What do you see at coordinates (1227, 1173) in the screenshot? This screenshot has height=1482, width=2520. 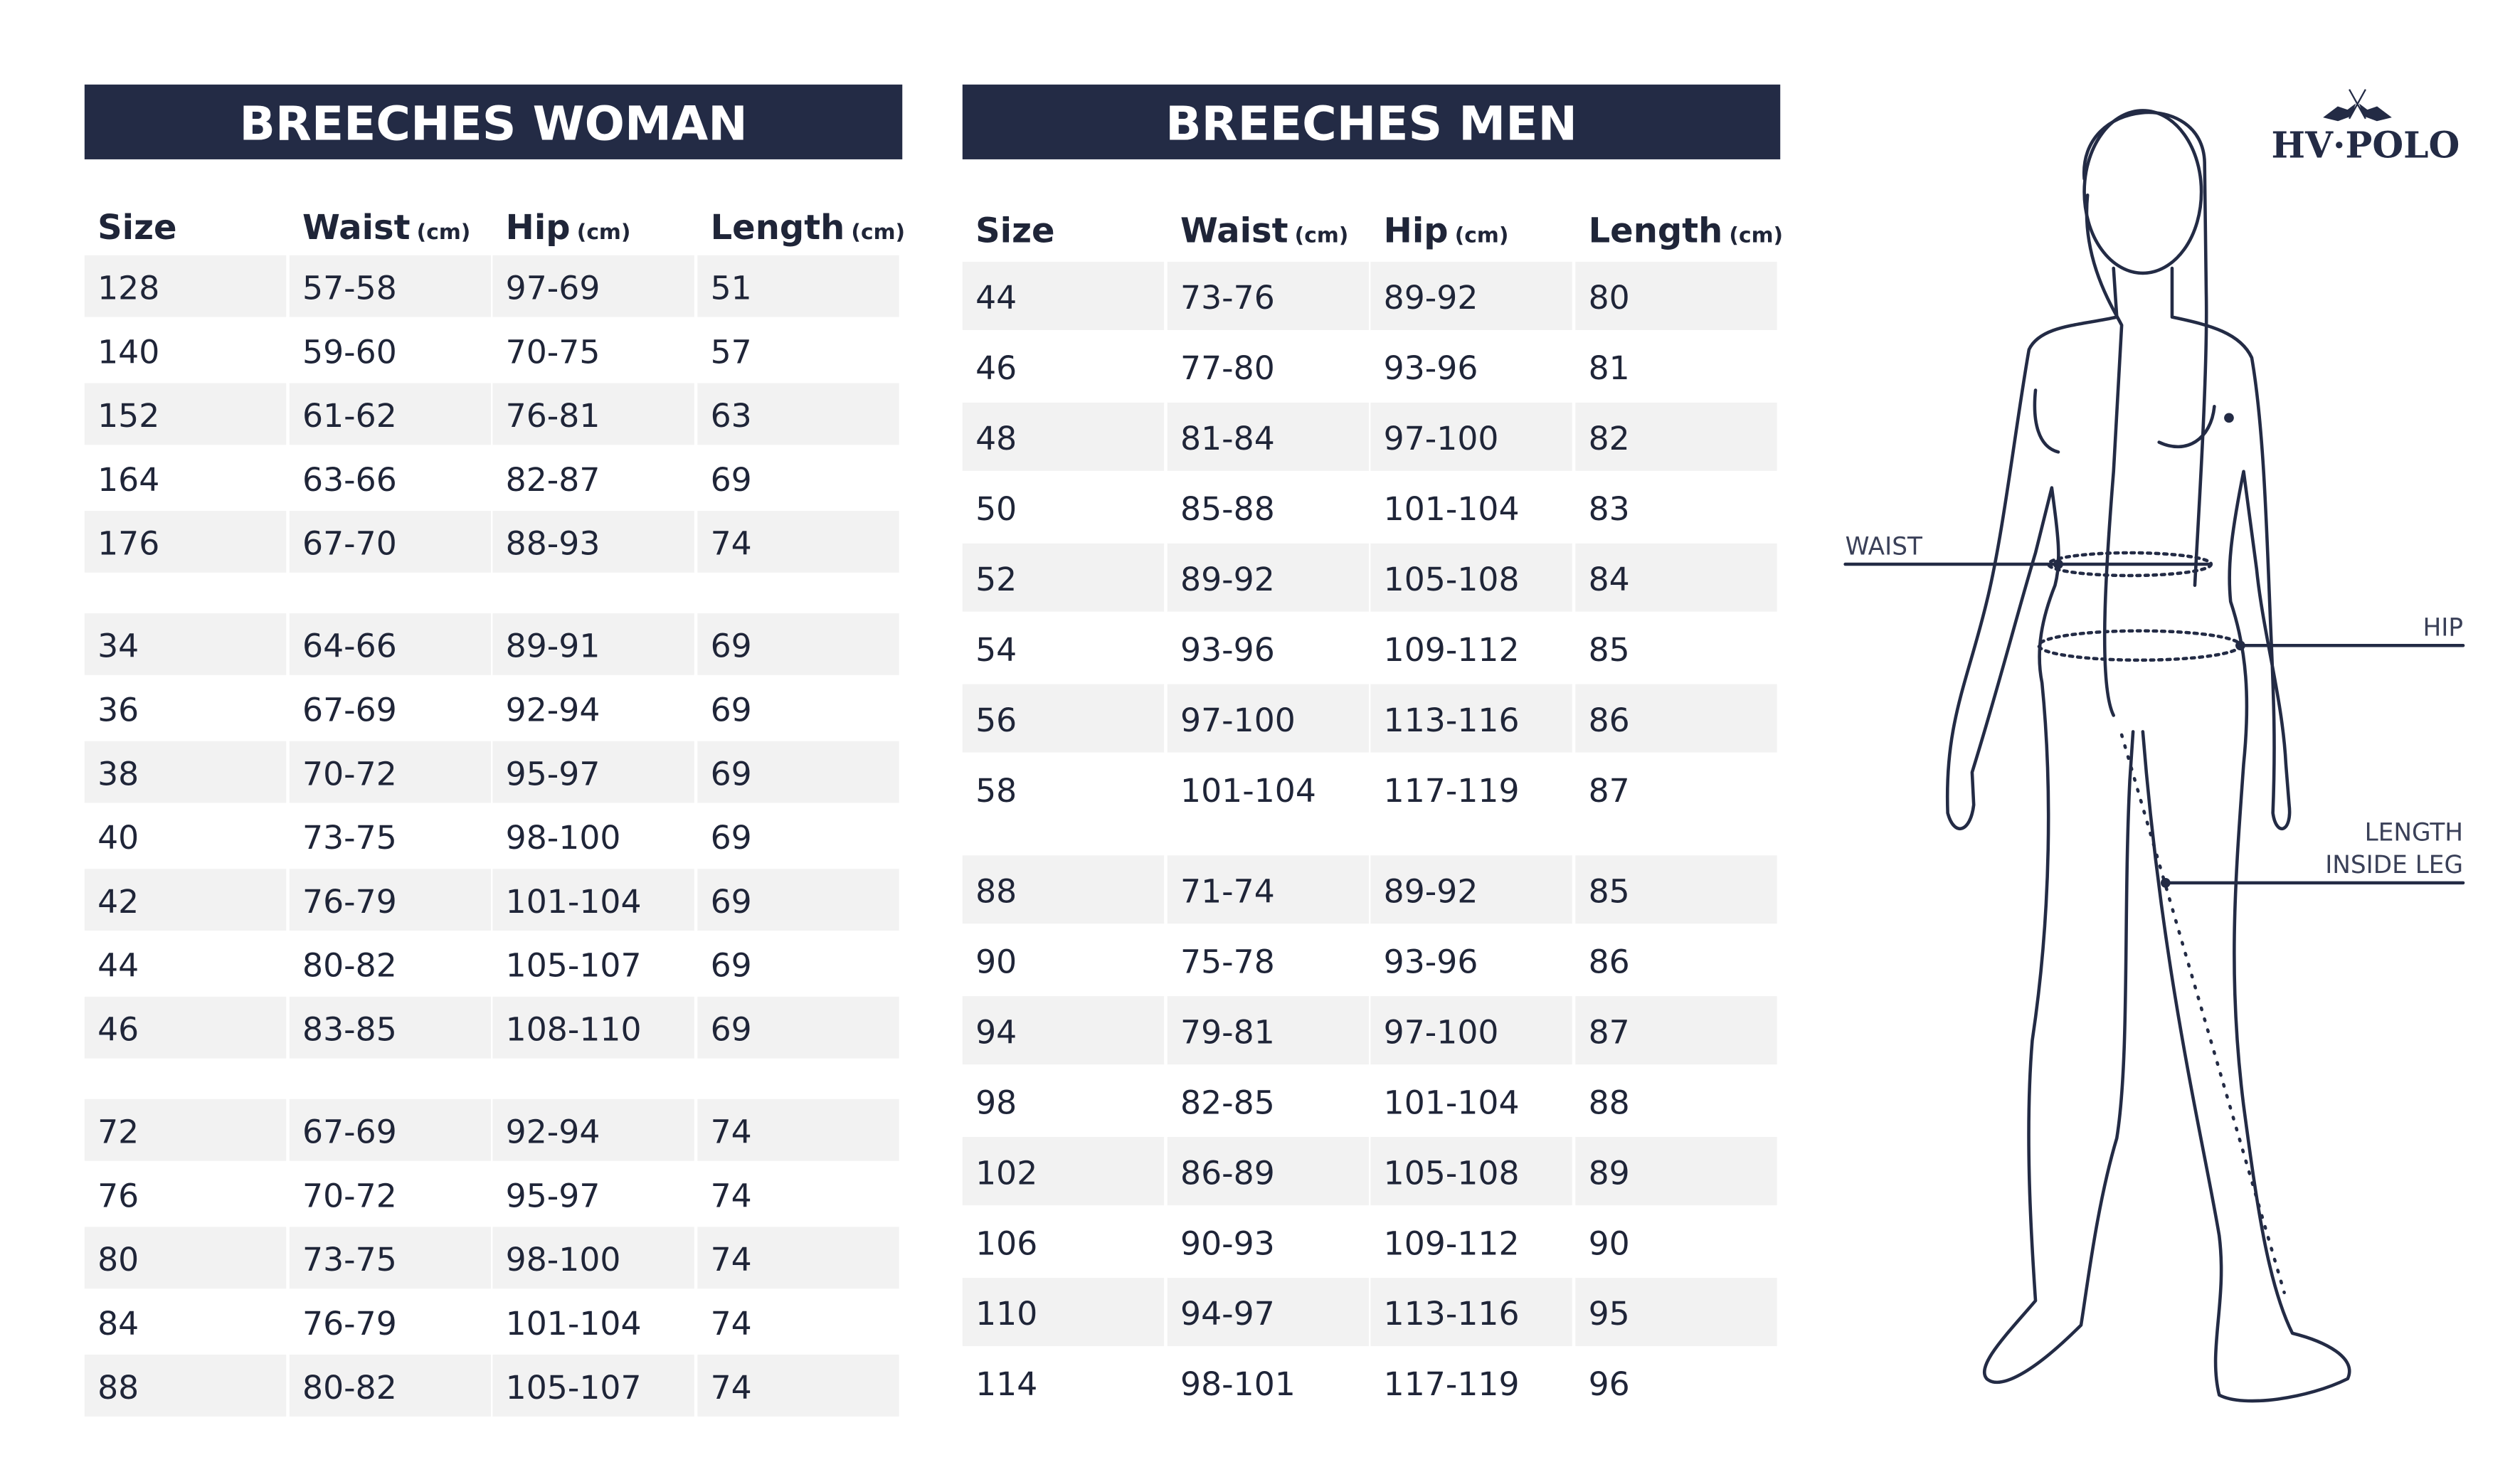 I see `cell: 86-89` at bounding box center [1227, 1173].